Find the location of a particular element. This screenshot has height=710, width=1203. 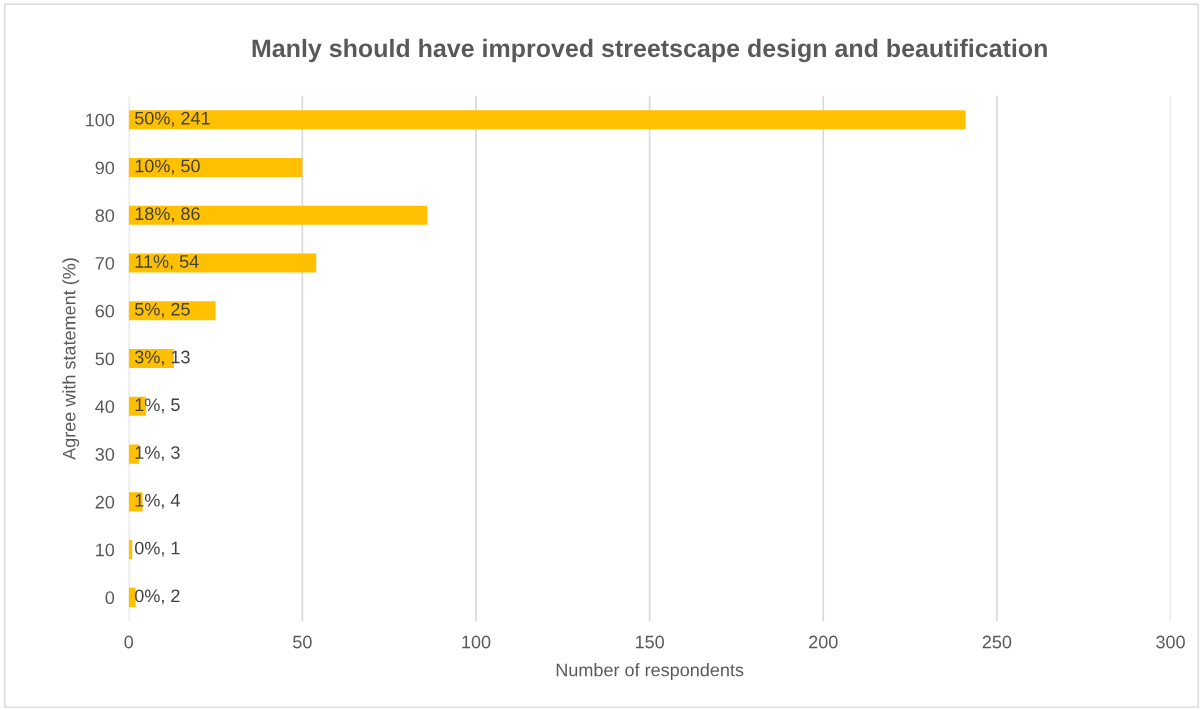

y-tick-label: 30 is located at coordinates (105, 454).